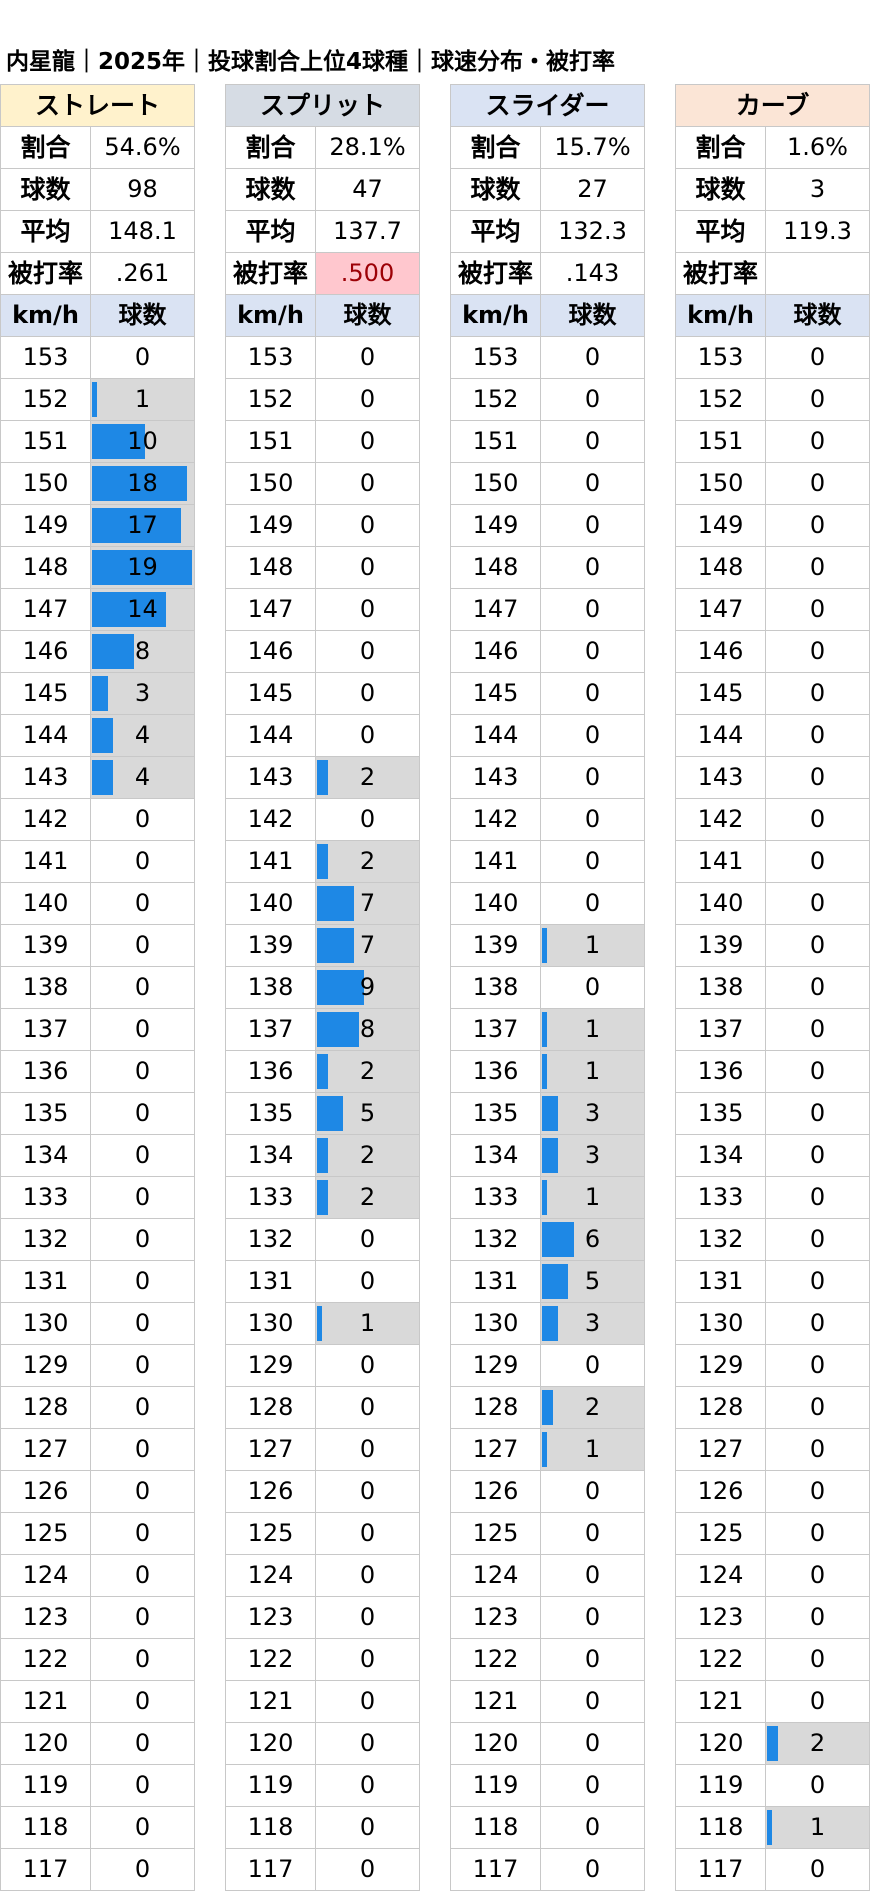 This screenshot has height=1892, width=871. What do you see at coordinates (547, 105) in the screenshot?
I see `pitch-type-name: スライダー` at bounding box center [547, 105].